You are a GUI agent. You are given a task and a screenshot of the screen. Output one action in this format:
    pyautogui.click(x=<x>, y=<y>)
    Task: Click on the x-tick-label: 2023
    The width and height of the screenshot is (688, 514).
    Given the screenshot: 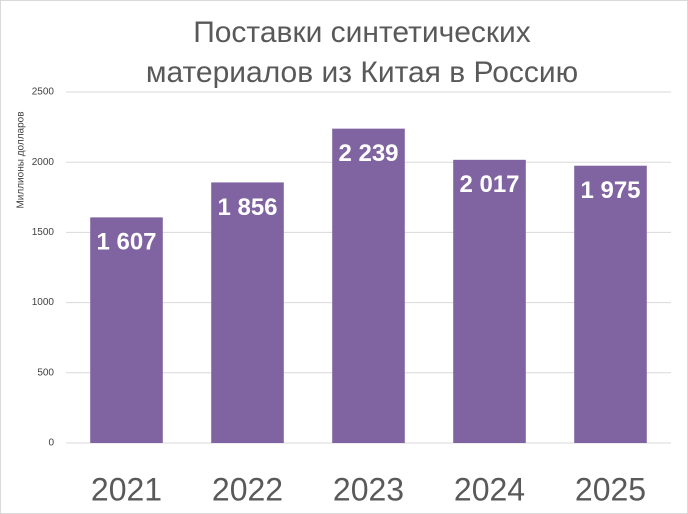 What is the action you would take?
    pyautogui.click(x=368, y=489)
    